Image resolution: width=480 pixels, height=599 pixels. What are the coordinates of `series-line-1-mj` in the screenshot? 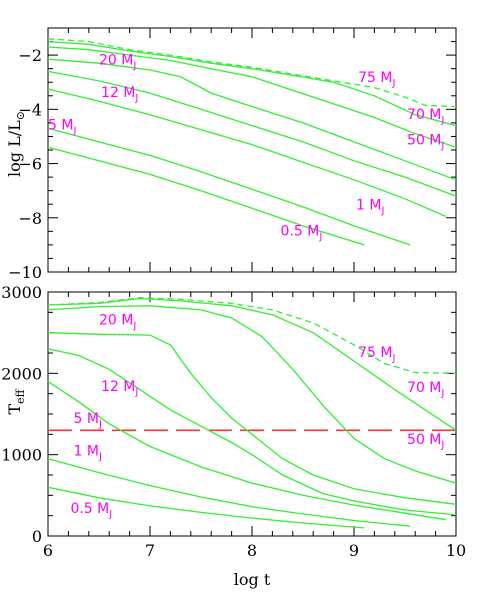 It's located at (229, 492).